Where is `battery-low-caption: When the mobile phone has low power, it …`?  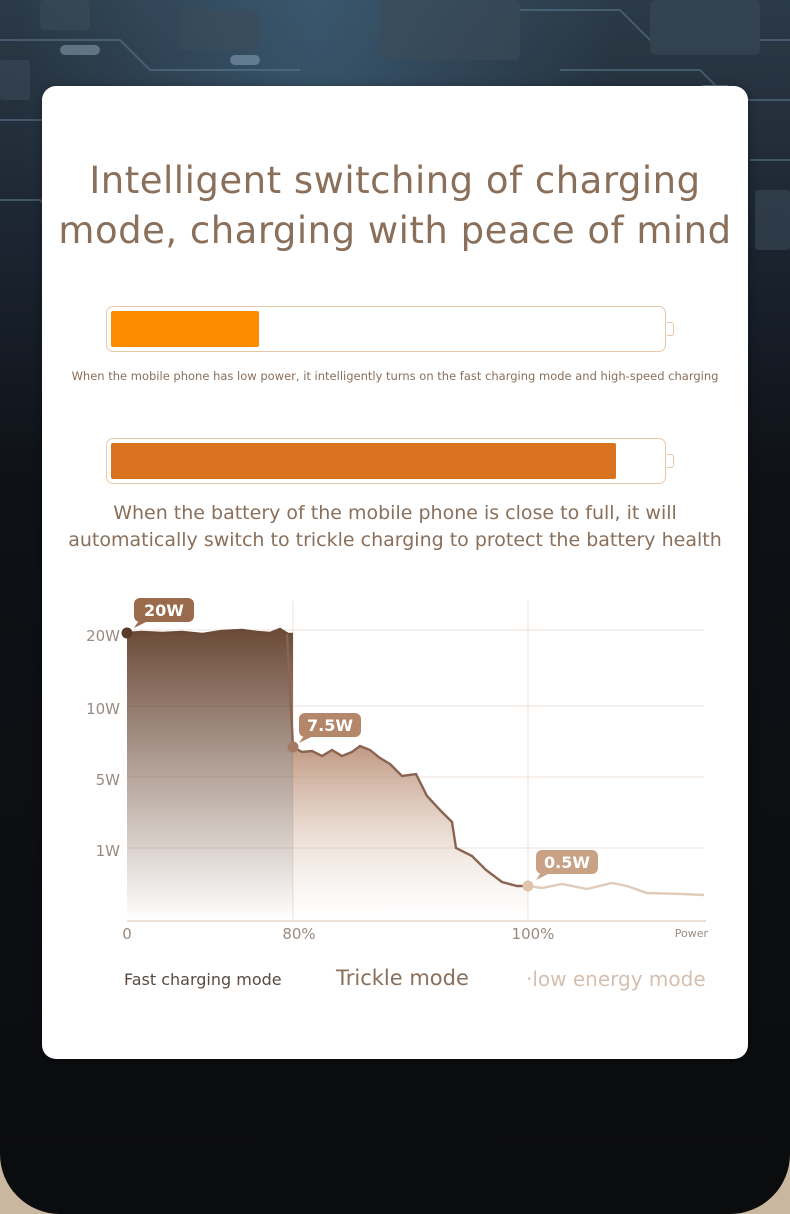
battery-low-caption: When the mobile phone has low power, it … is located at coordinates (395, 376).